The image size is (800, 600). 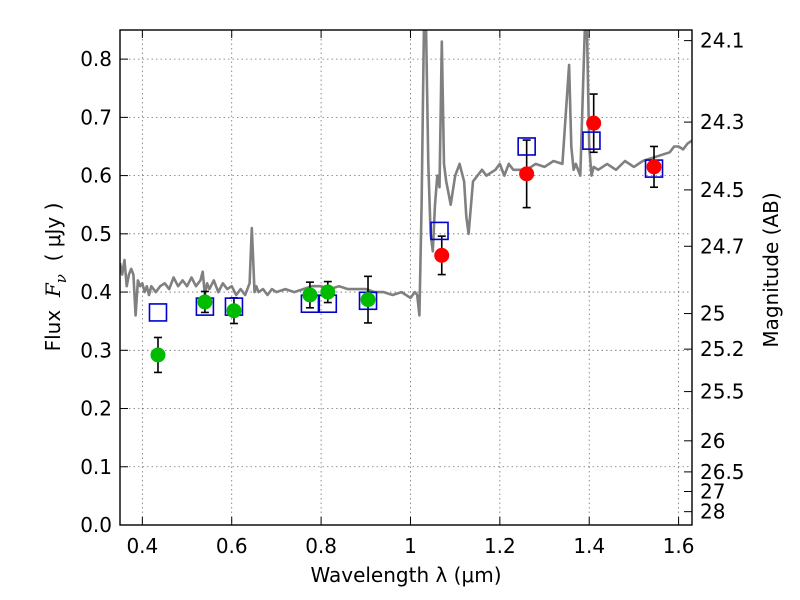 What do you see at coordinates (142, 546) in the screenshot?
I see `x-tick-label: 0.4` at bounding box center [142, 546].